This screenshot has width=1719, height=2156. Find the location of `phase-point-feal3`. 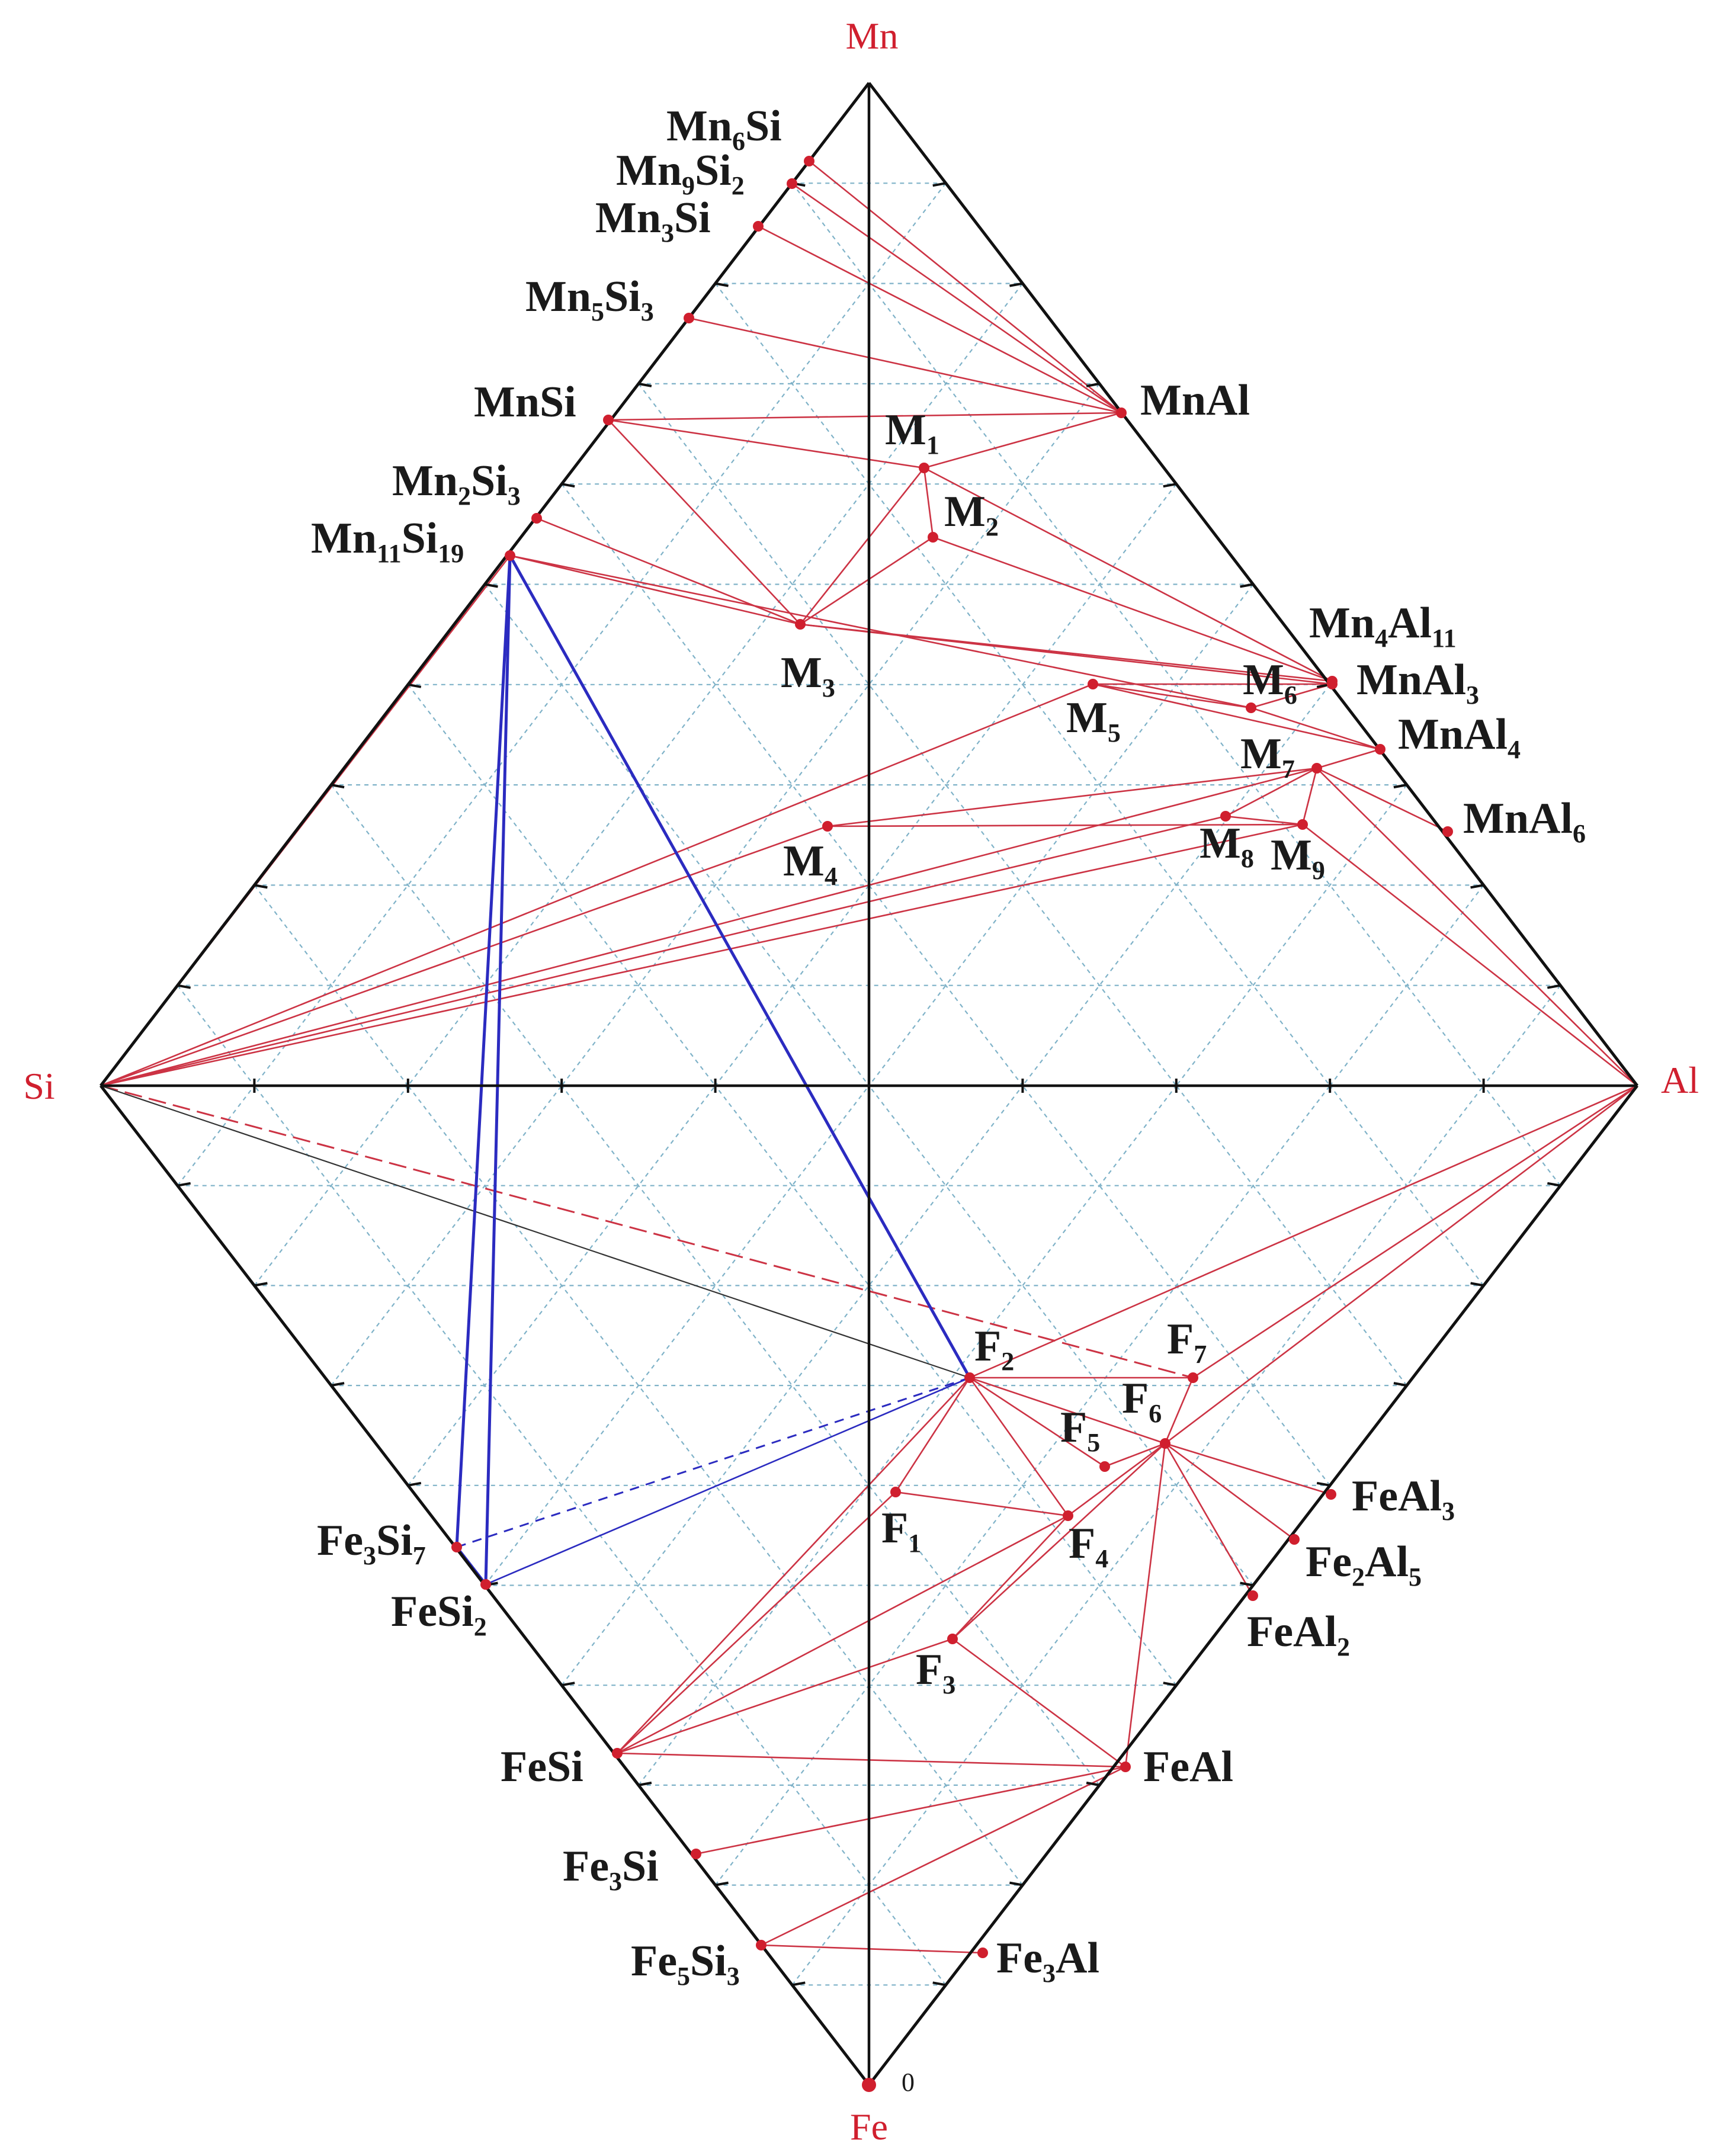

phase-point-feal3 is located at coordinates (1331, 1494).